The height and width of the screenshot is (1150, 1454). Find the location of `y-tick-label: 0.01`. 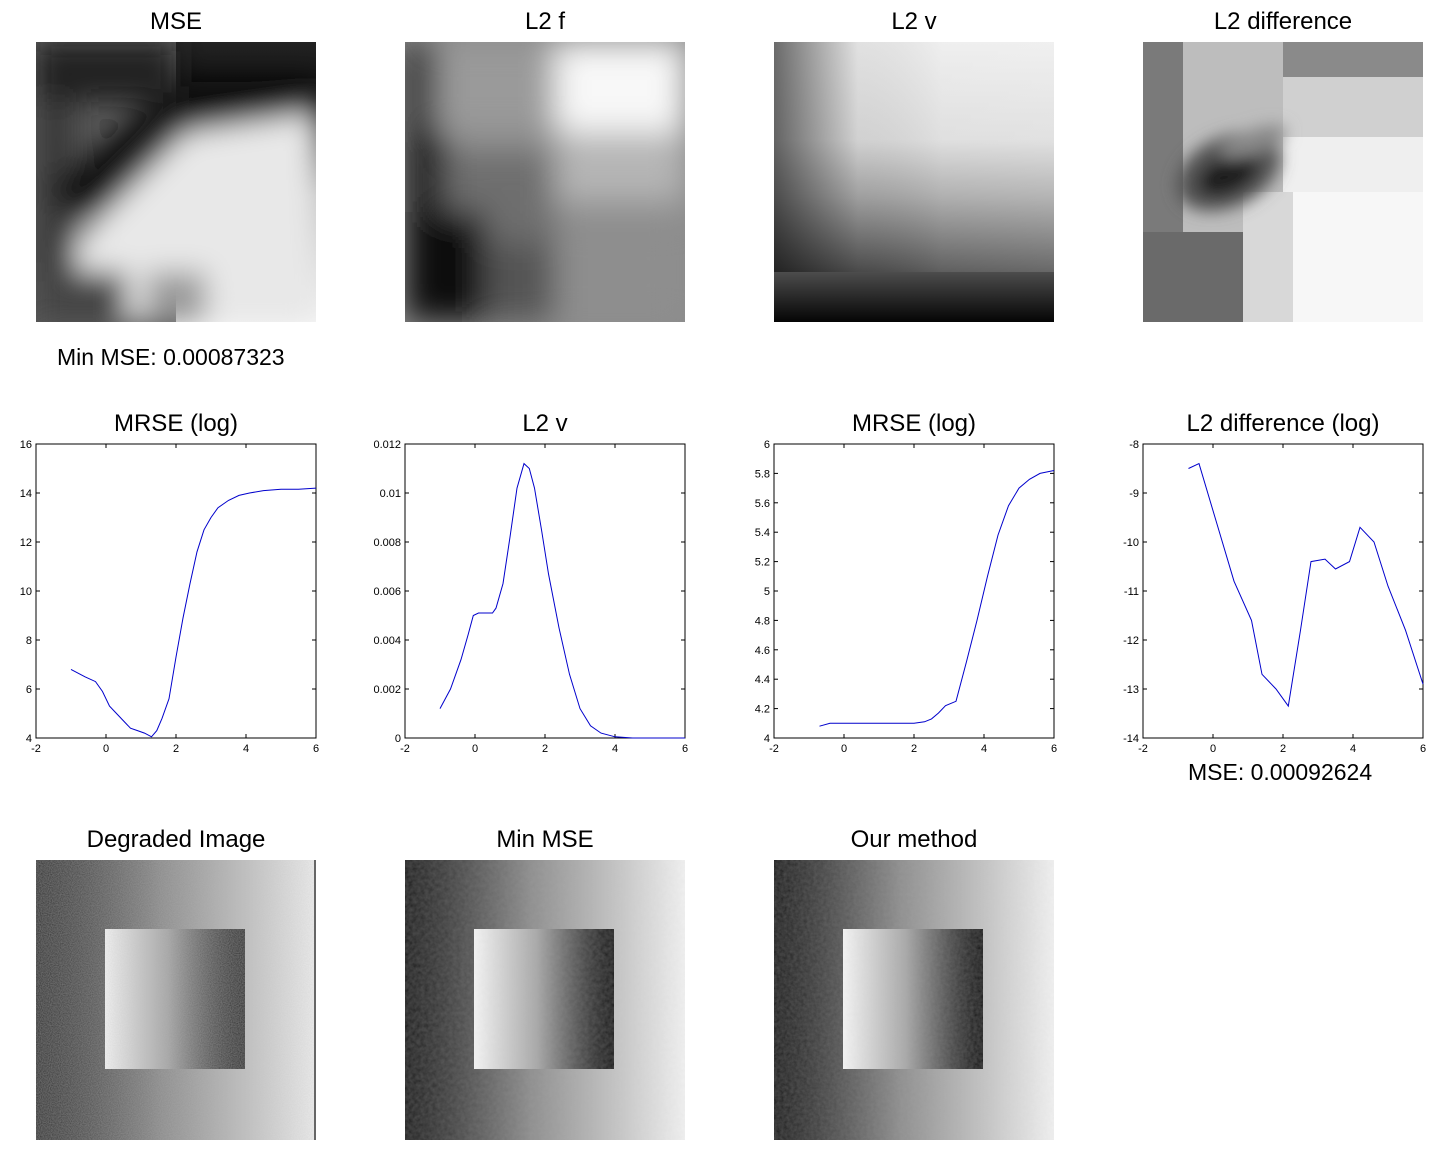

y-tick-label: 0.01 is located at coordinates (390, 494).